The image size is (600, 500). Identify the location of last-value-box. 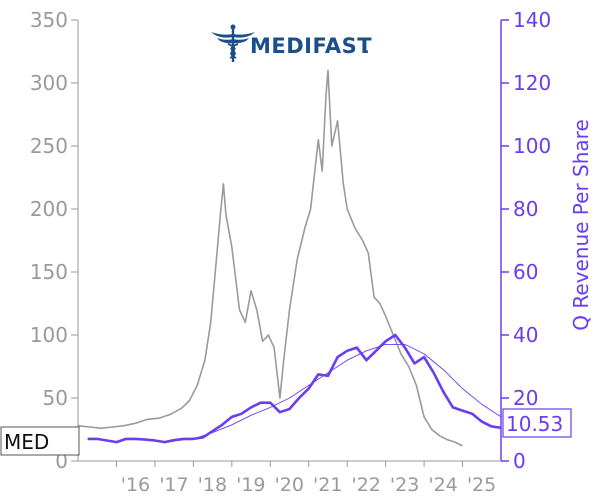
(537, 423).